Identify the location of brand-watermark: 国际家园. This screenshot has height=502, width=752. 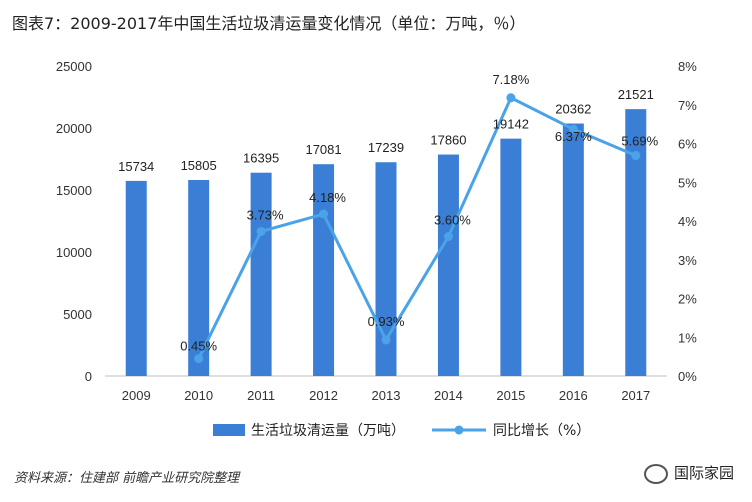
(688, 473).